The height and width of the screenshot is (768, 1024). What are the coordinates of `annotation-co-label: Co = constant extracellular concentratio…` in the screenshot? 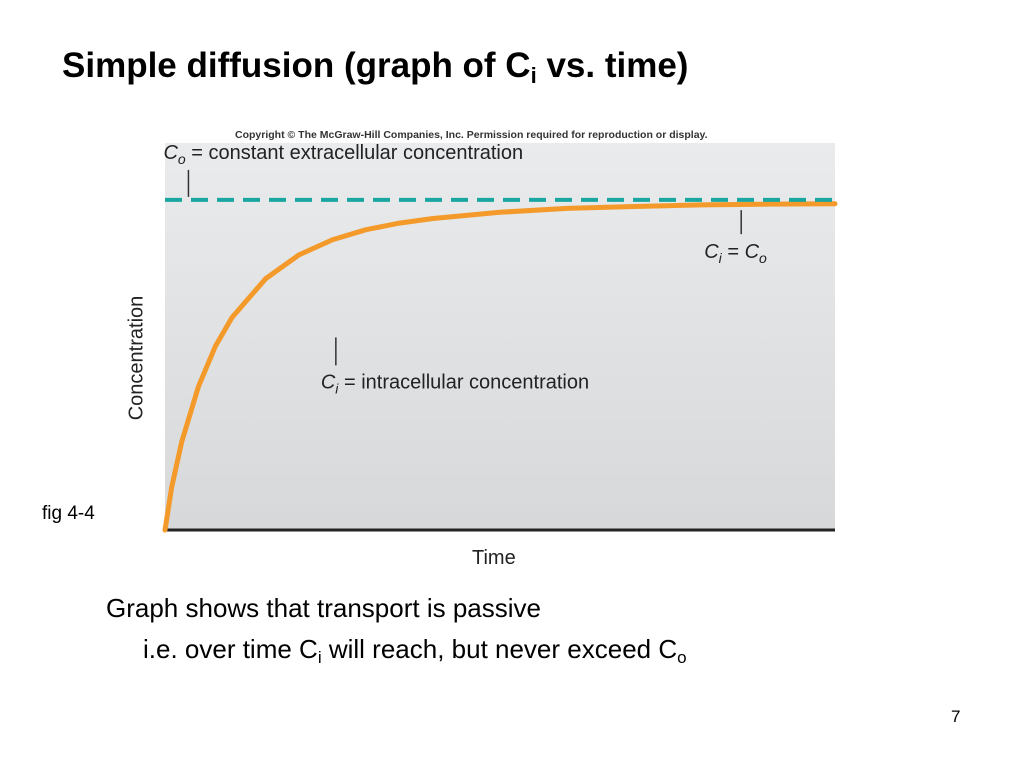 It's located at (343, 154).